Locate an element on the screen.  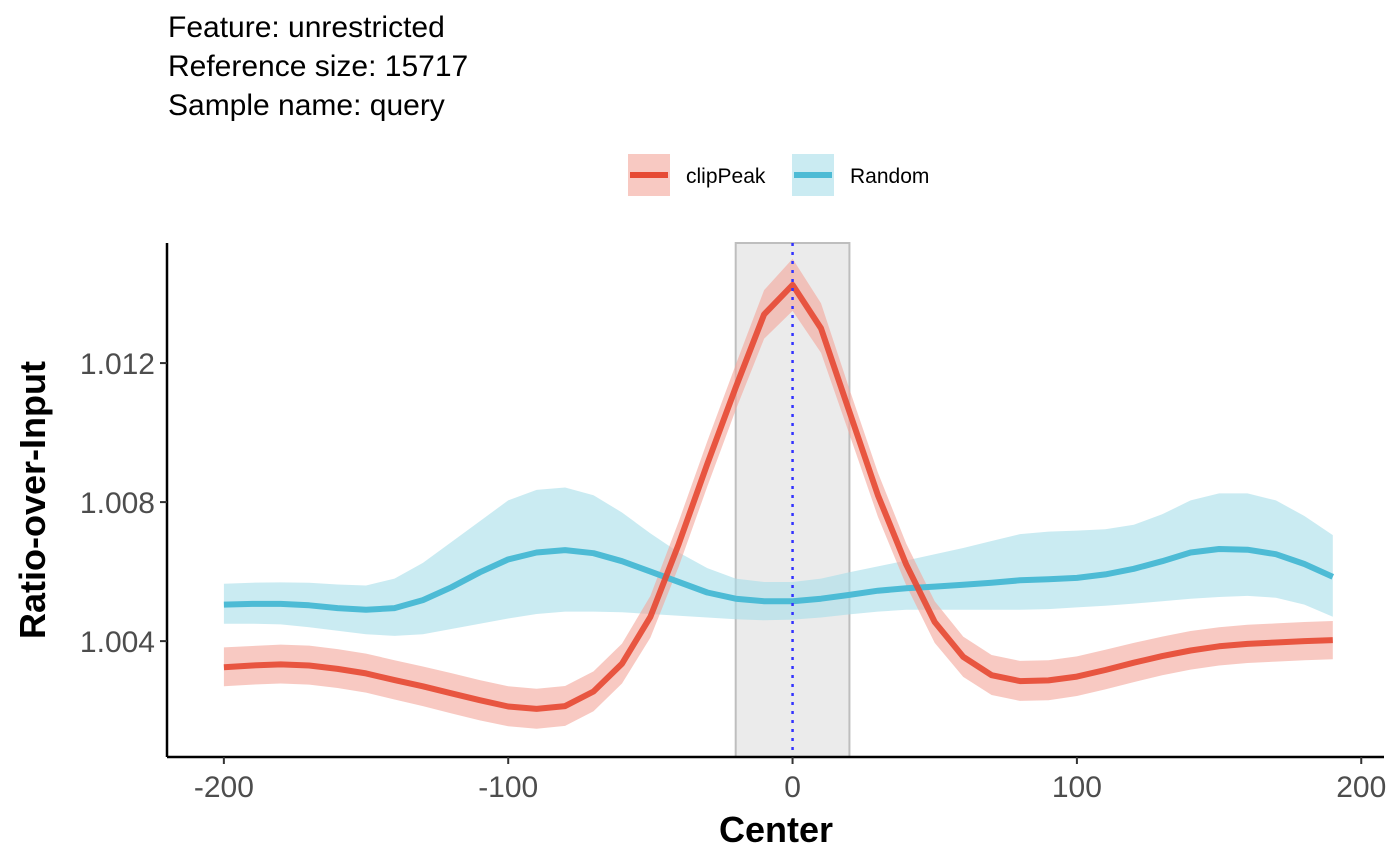
x-tick-label: -200 is located at coordinates (224, 787).